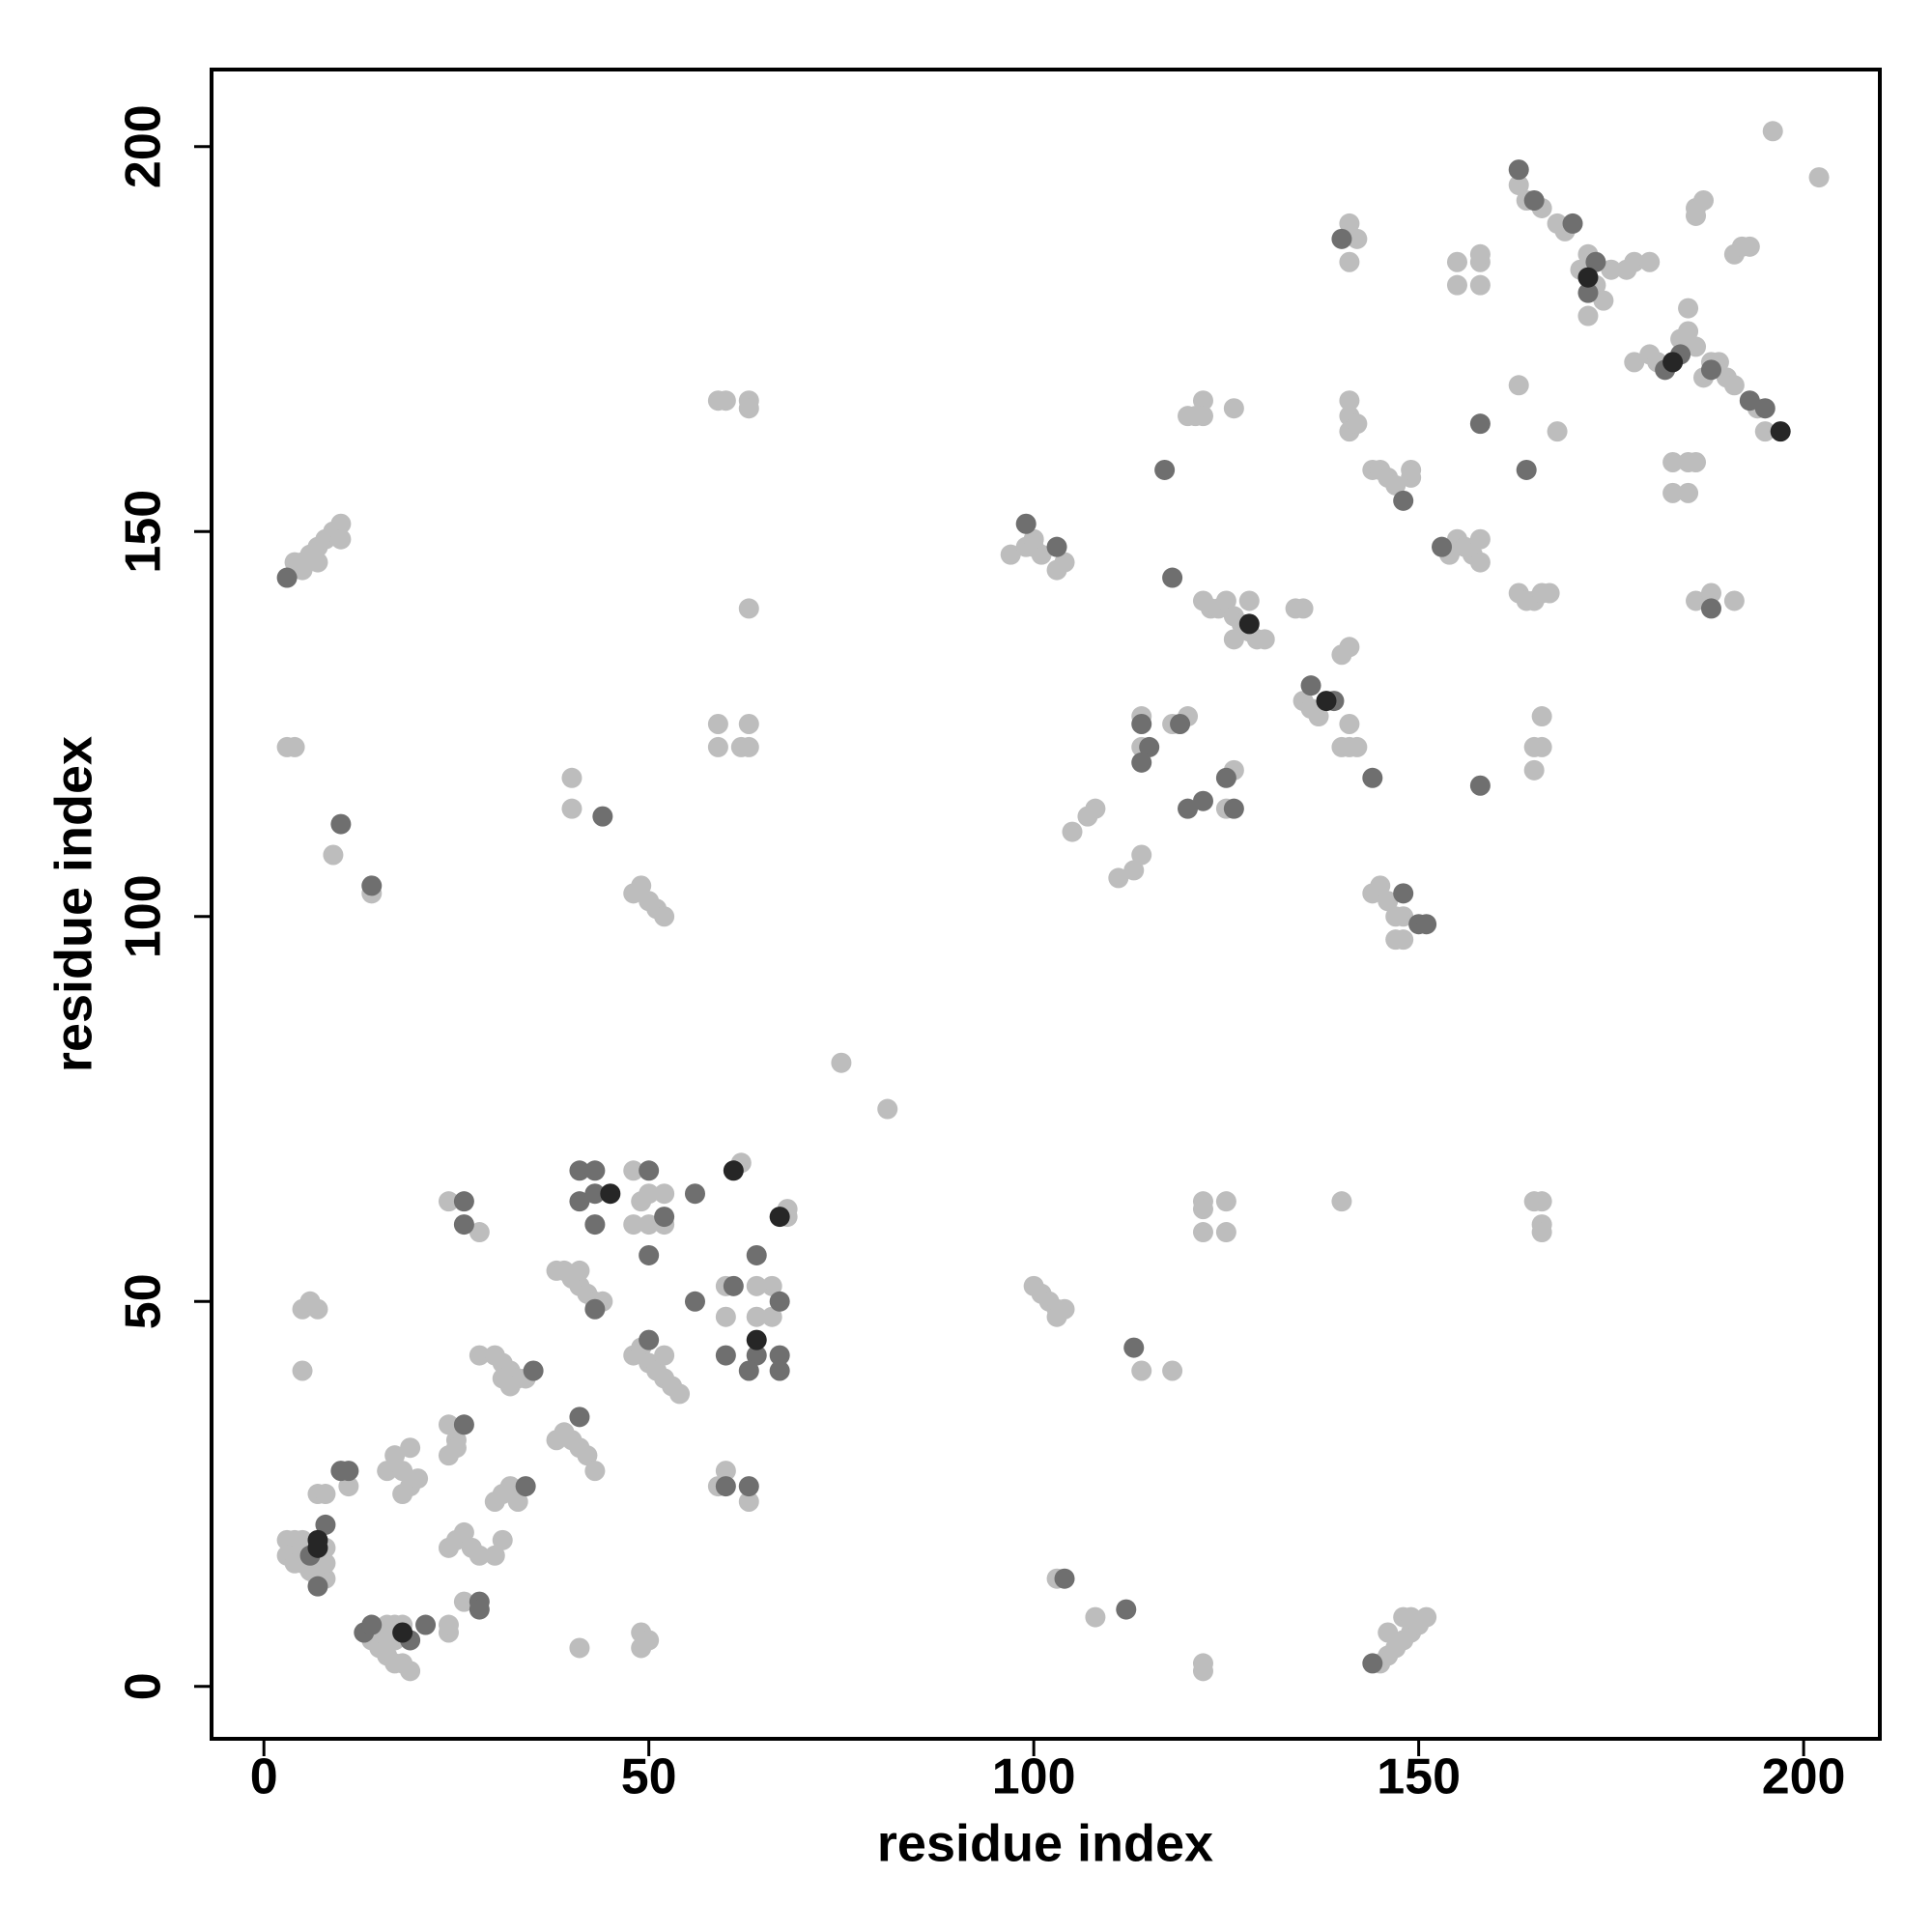  What do you see at coordinates (144, 146) in the screenshot?
I see `y-tick-label: 200` at bounding box center [144, 146].